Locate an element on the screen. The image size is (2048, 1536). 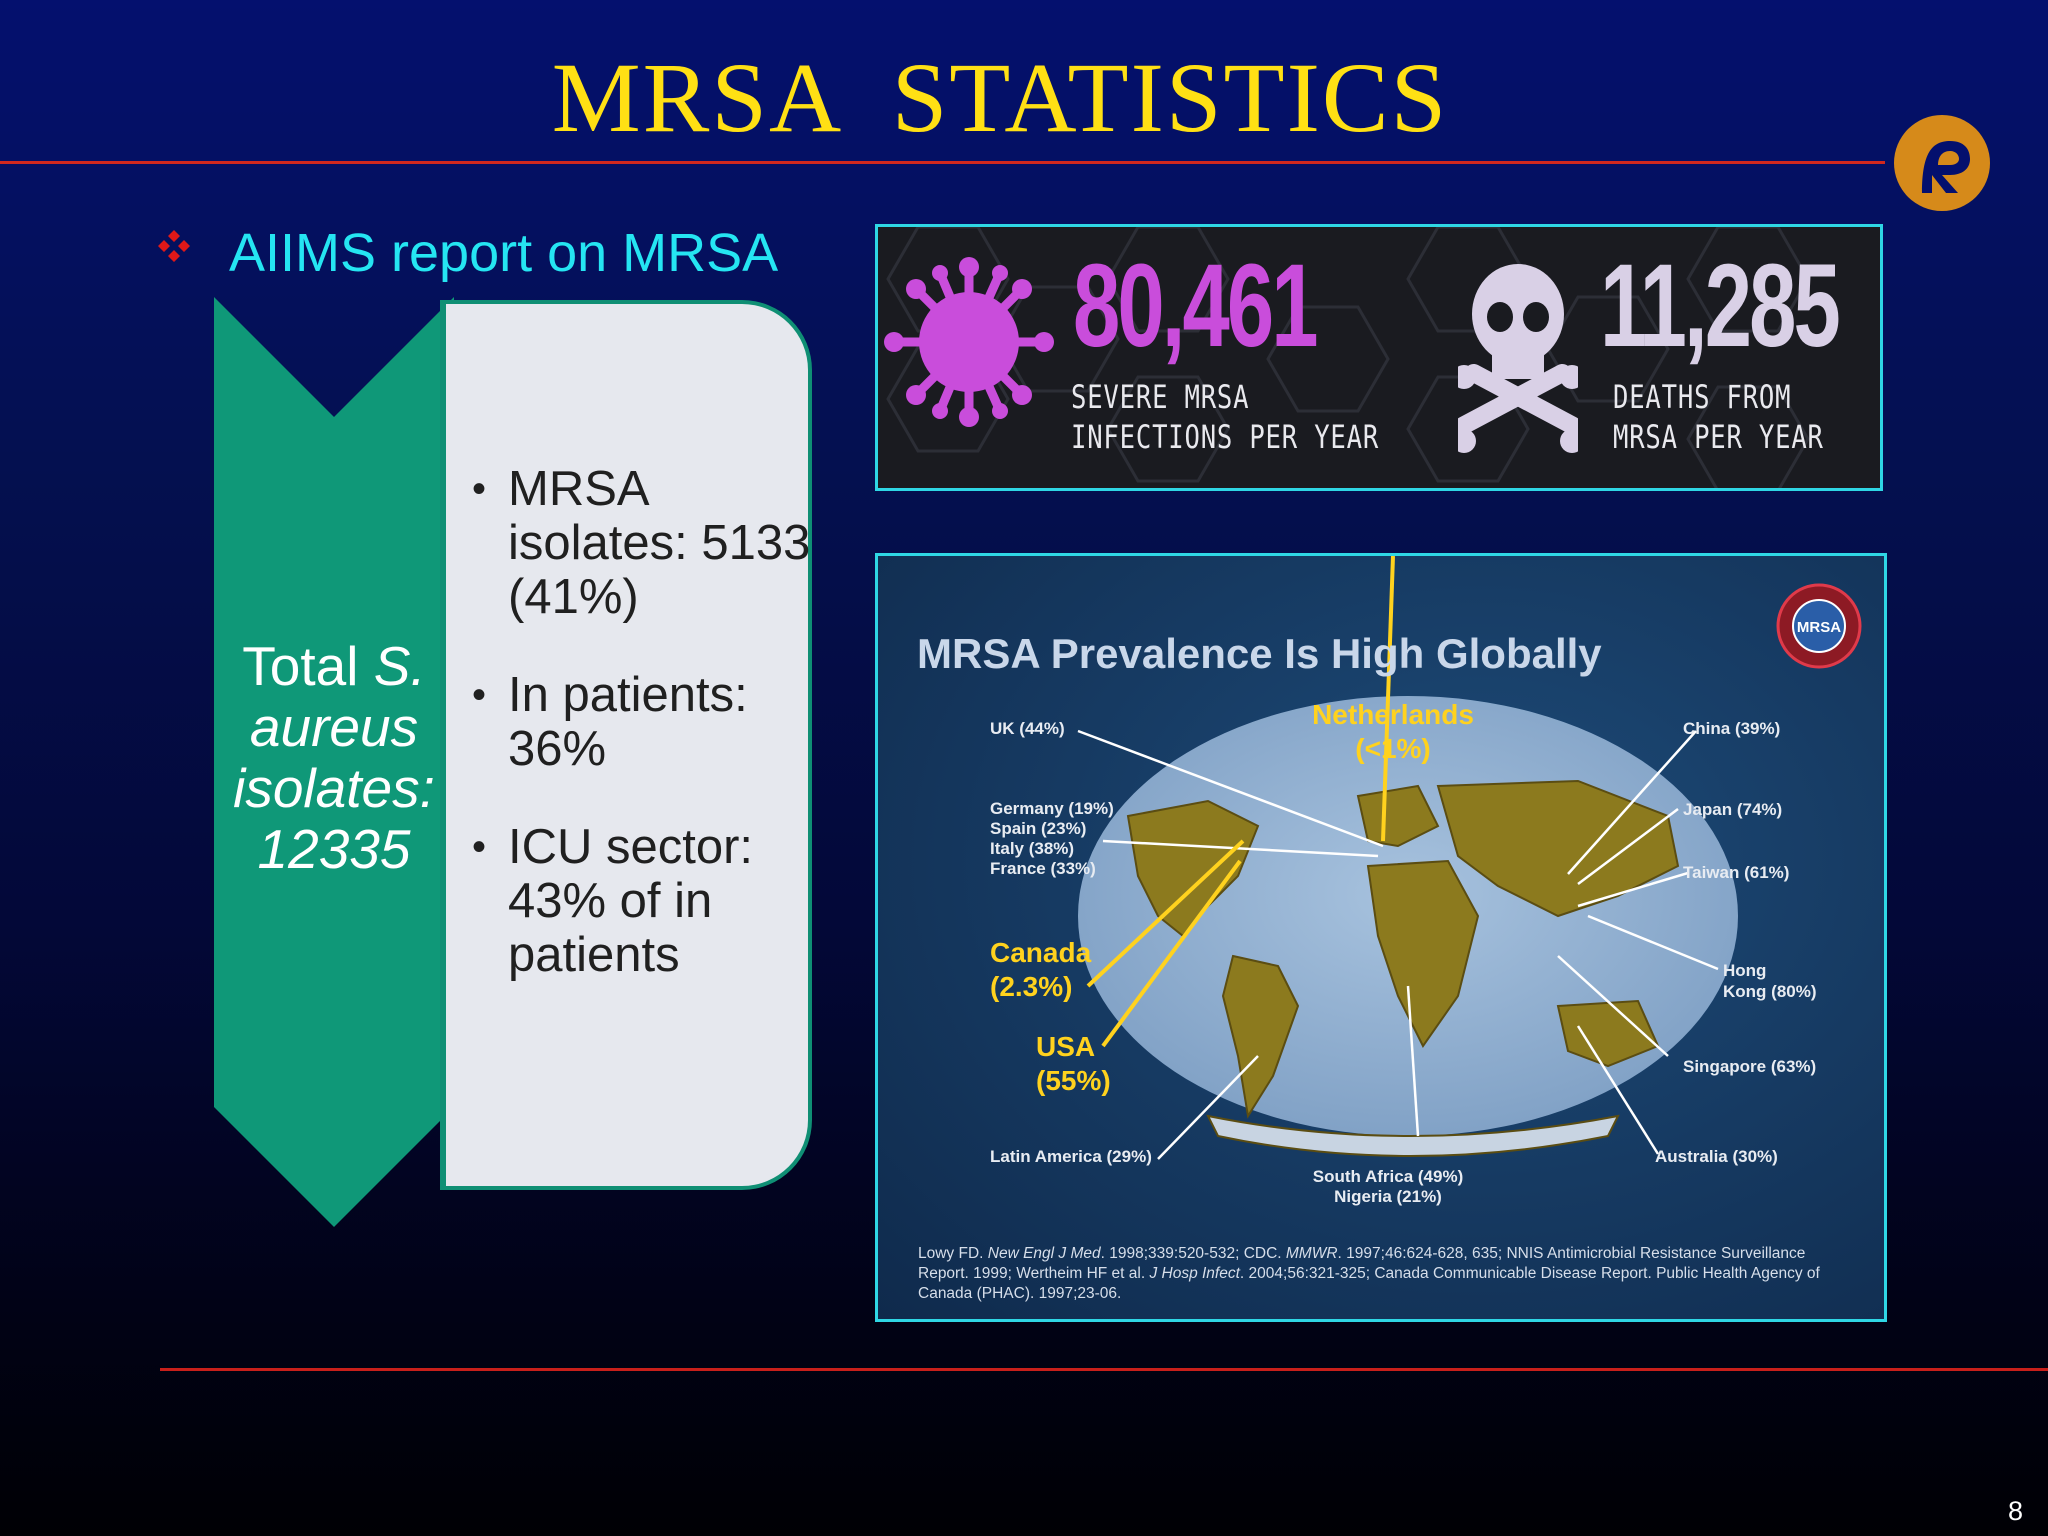
deaths-caption-1: DEATHS FROM is located at coordinates (1702, 397).